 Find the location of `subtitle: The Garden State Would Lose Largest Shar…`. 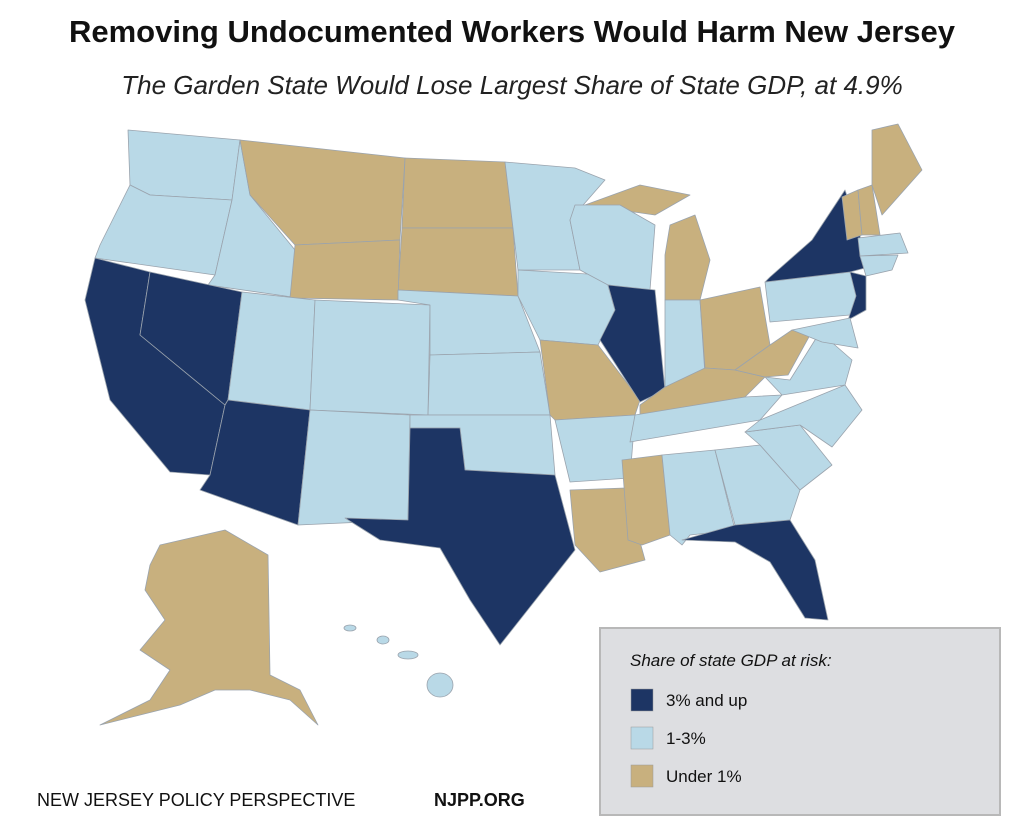

subtitle: The Garden State Would Lose Largest Shar… is located at coordinates (511, 85).